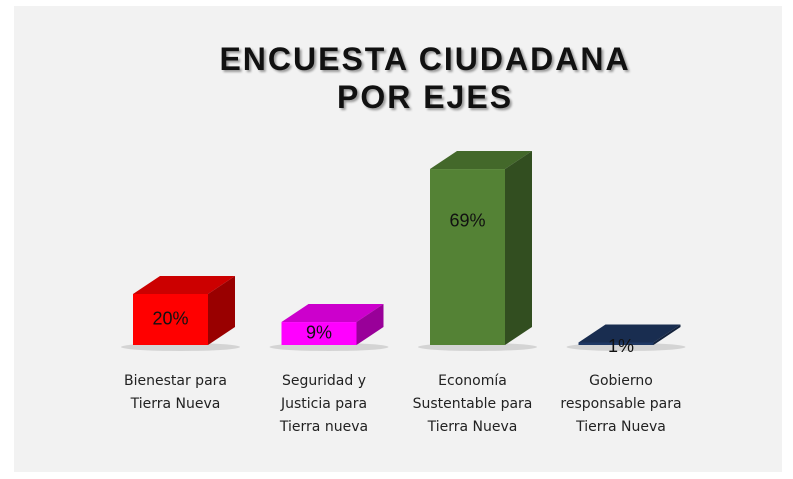  I want to click on x-tick-label: Seguridad y Justicia para Tierra nueva, so click(324, 404).